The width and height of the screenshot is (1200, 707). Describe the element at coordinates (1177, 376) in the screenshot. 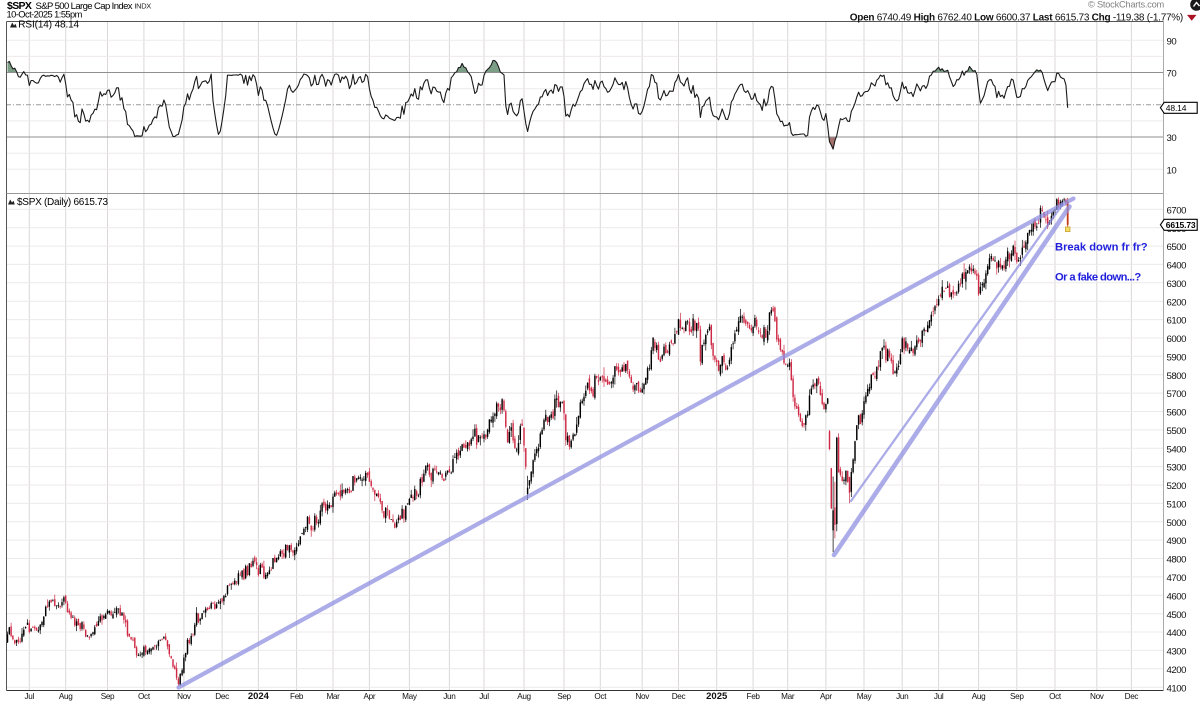

I see `svg-text: 5800` at that location.